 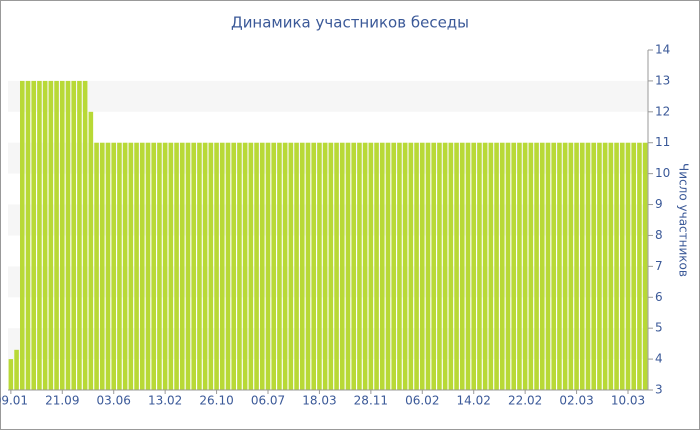 What do you see at coordinates (474, 401) in the screenshot?
I see `x-tick-label: 14.02` at bounding box center [474, 401].